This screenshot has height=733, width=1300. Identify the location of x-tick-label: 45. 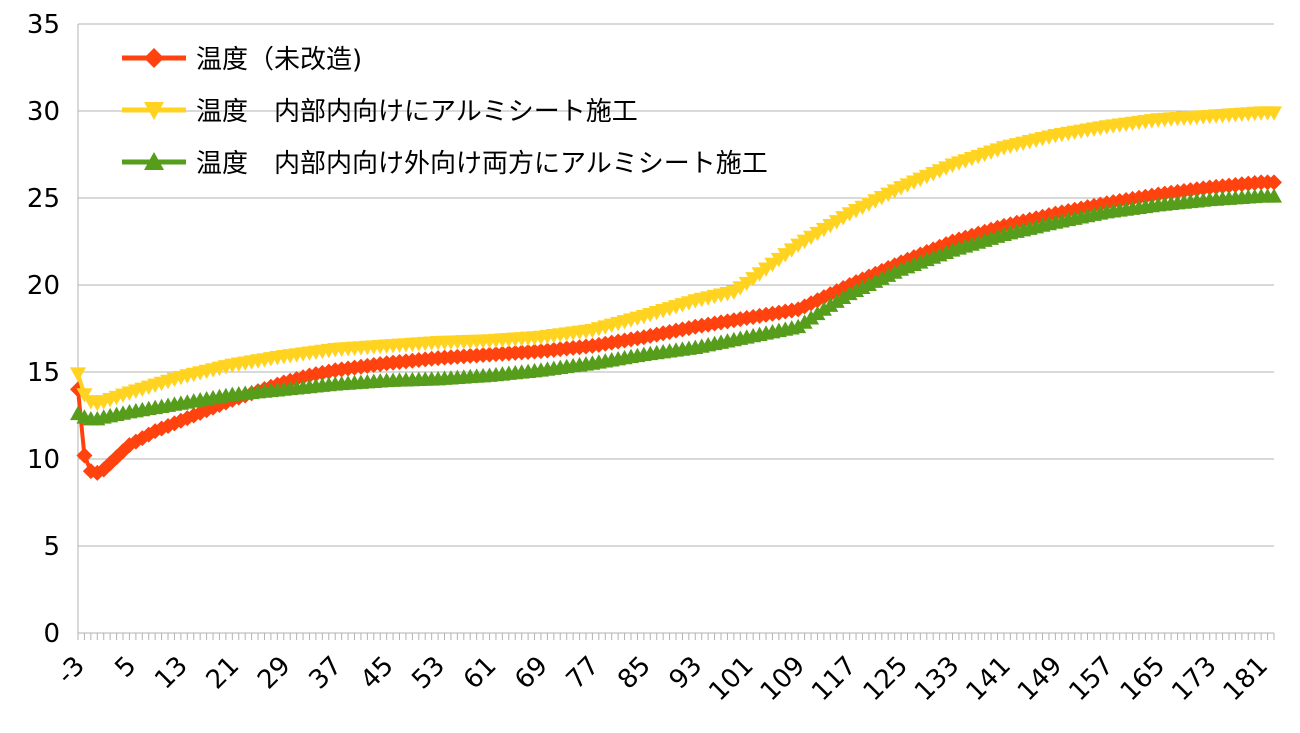
(377, 673).